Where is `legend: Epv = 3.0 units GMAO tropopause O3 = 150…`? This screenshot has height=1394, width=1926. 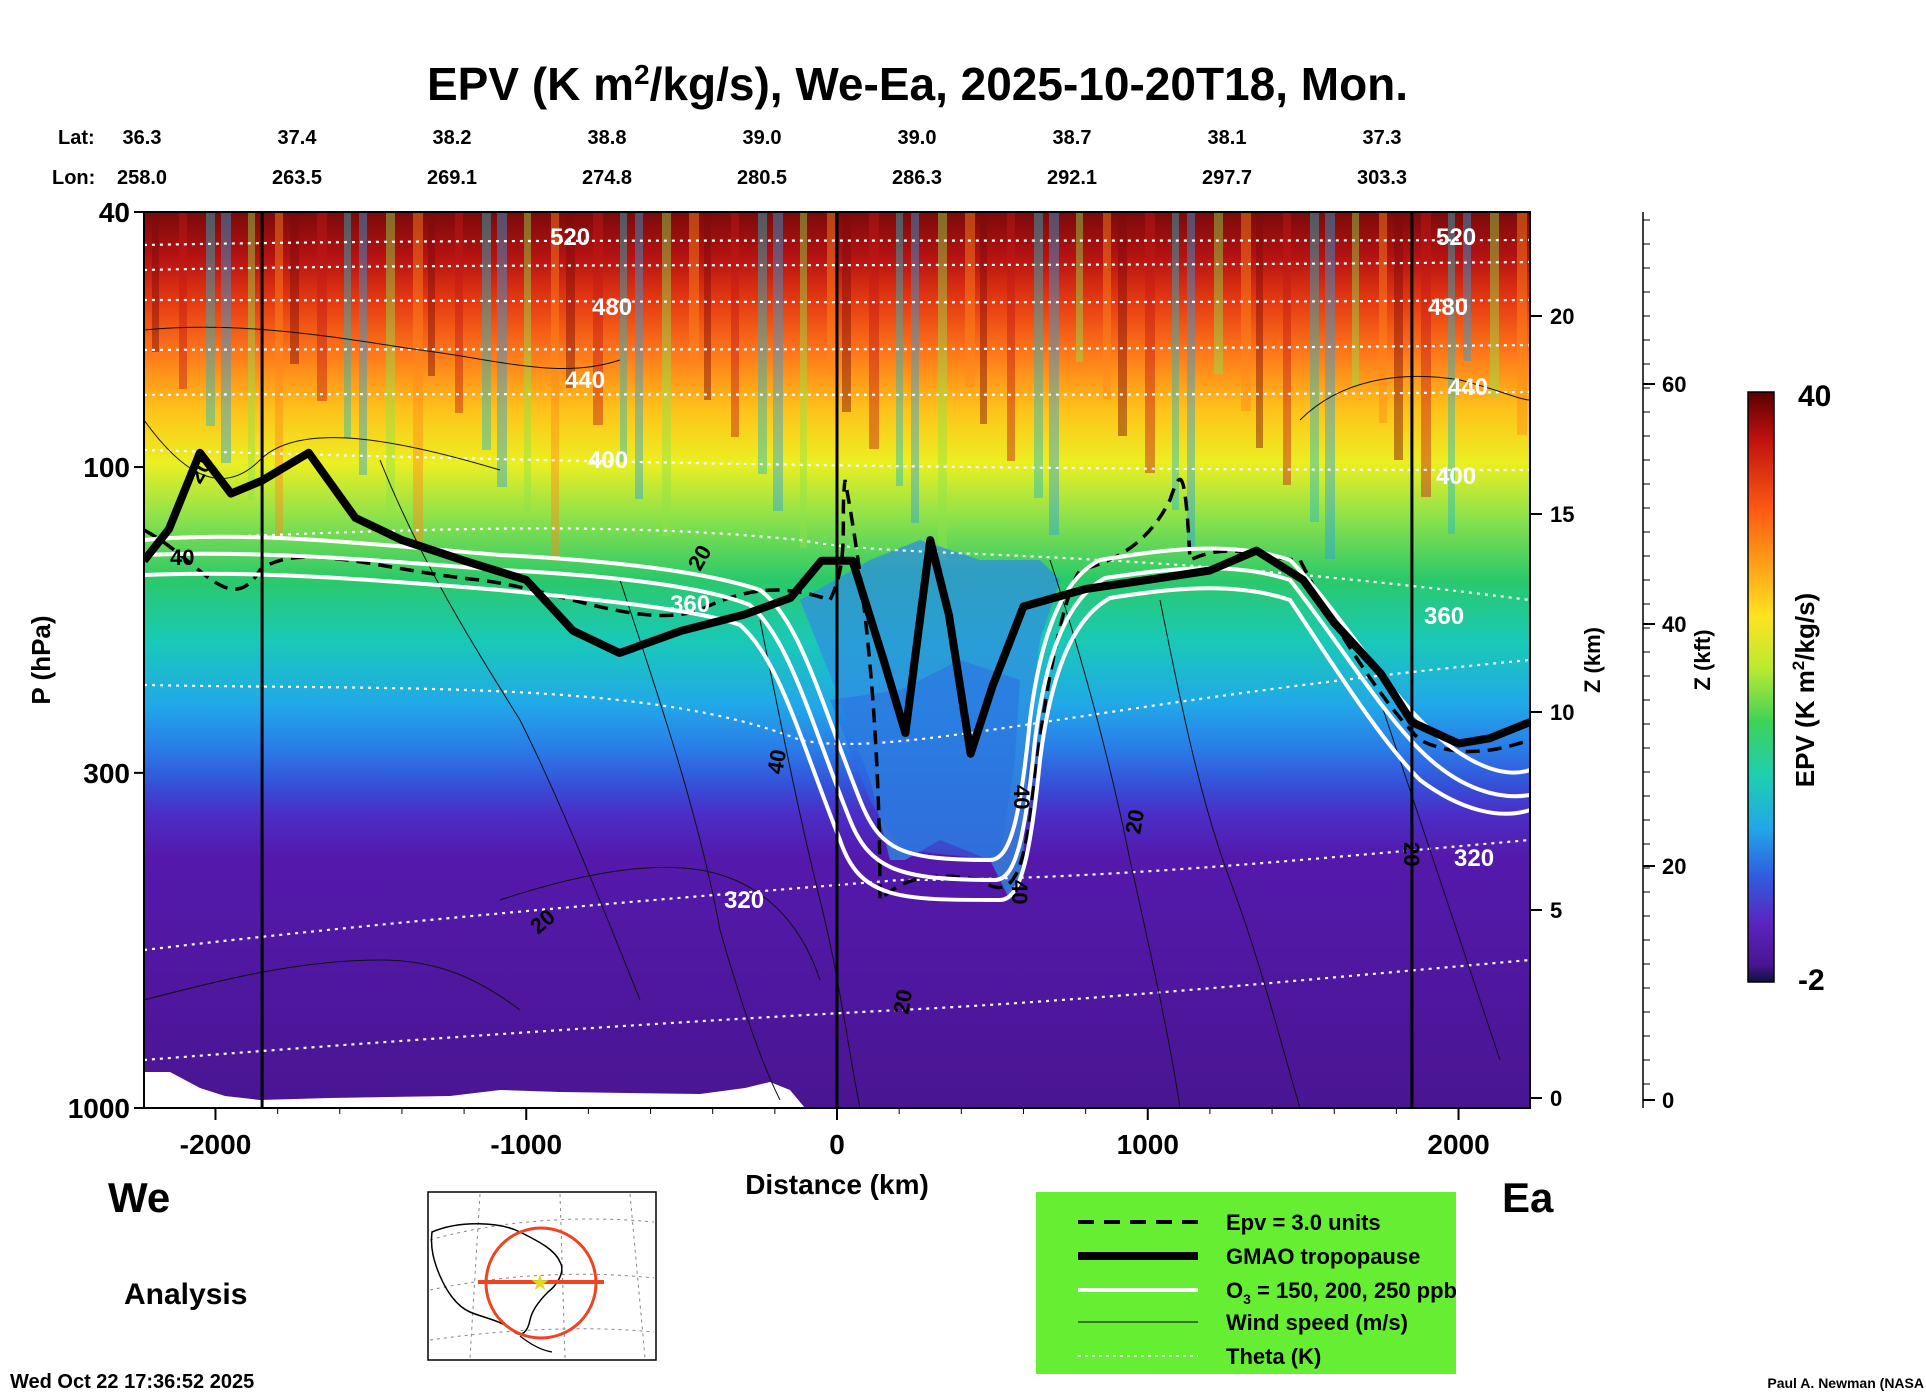
legend: Epv = 3.0 units GMAO tropopause O3 = 150… is located at coordinates (1246, 1283).